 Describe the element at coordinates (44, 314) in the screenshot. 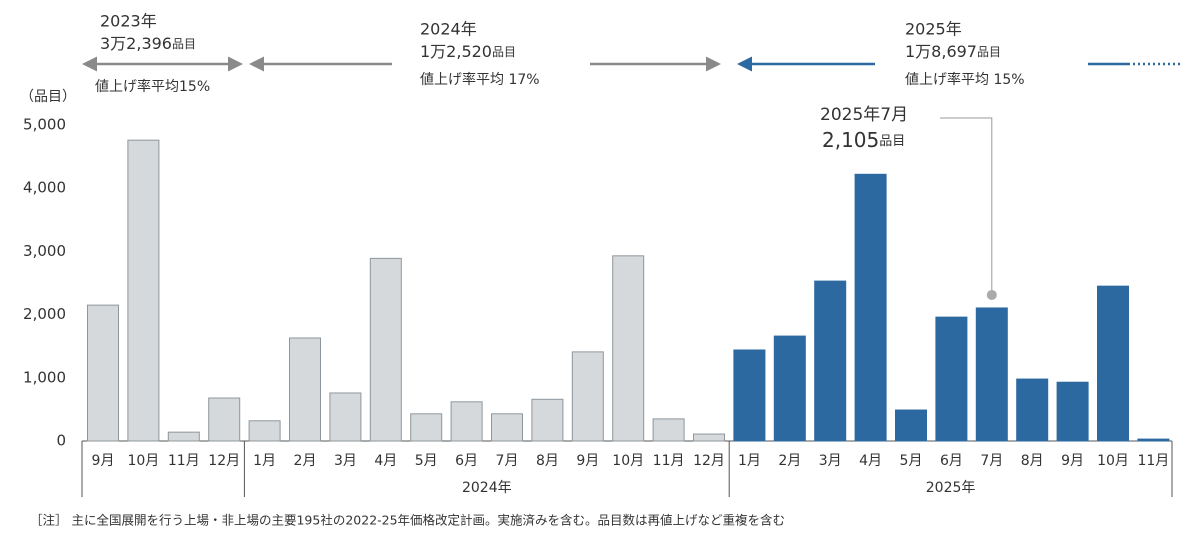

I see `y-tick-label: 2,000` at that location.